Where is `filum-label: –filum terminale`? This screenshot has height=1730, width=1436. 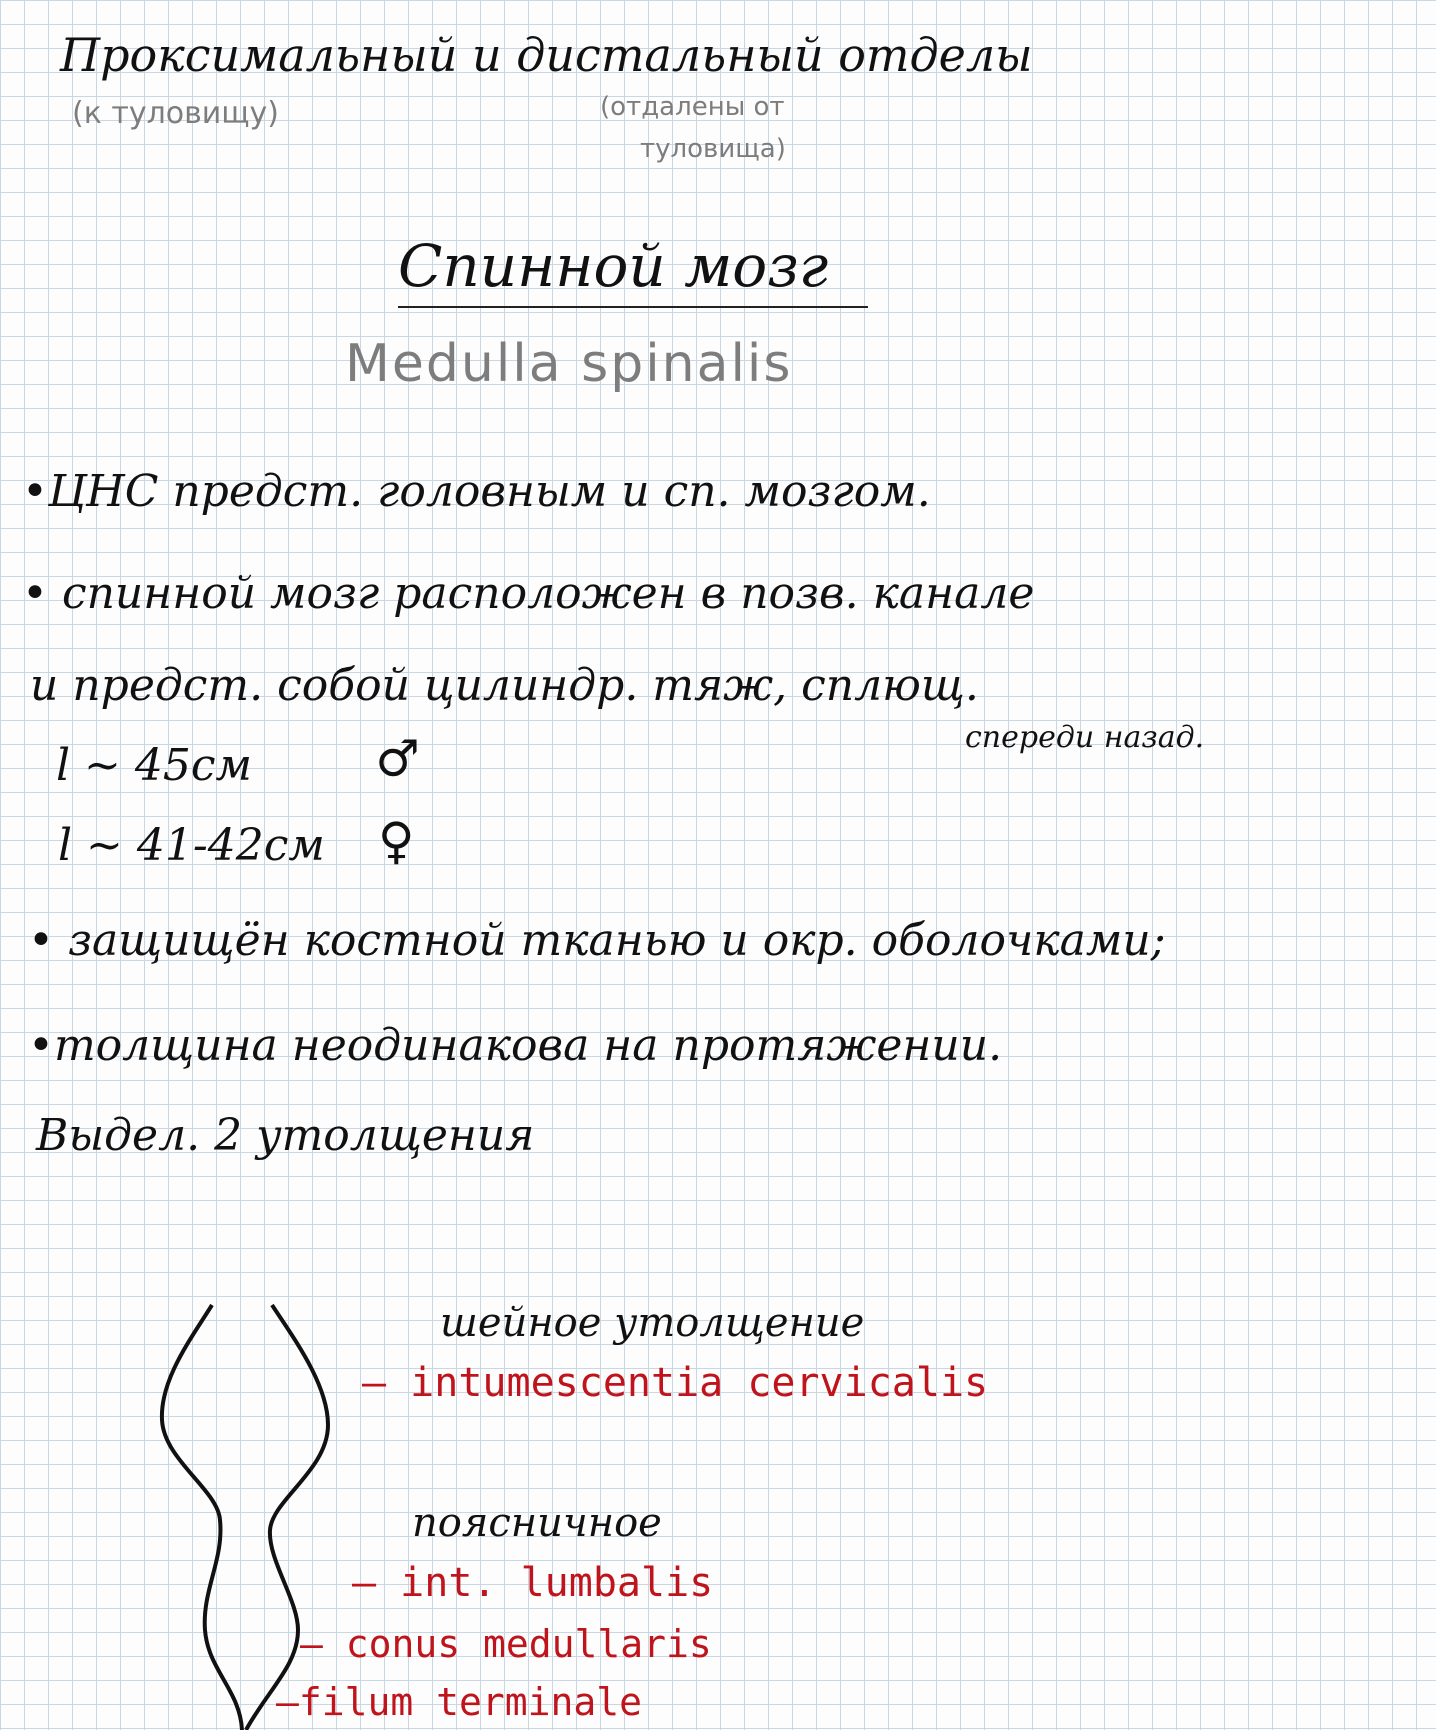 filum-label: –filum terminale is located at coordinates (459, 1702).